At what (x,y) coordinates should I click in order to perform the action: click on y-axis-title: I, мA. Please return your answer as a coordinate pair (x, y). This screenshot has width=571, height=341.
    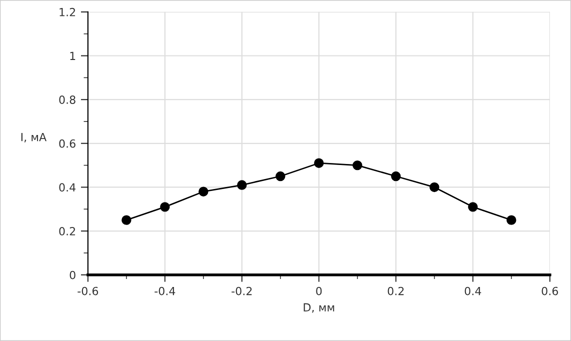
    Looking at the image, I should click on (34, 137).